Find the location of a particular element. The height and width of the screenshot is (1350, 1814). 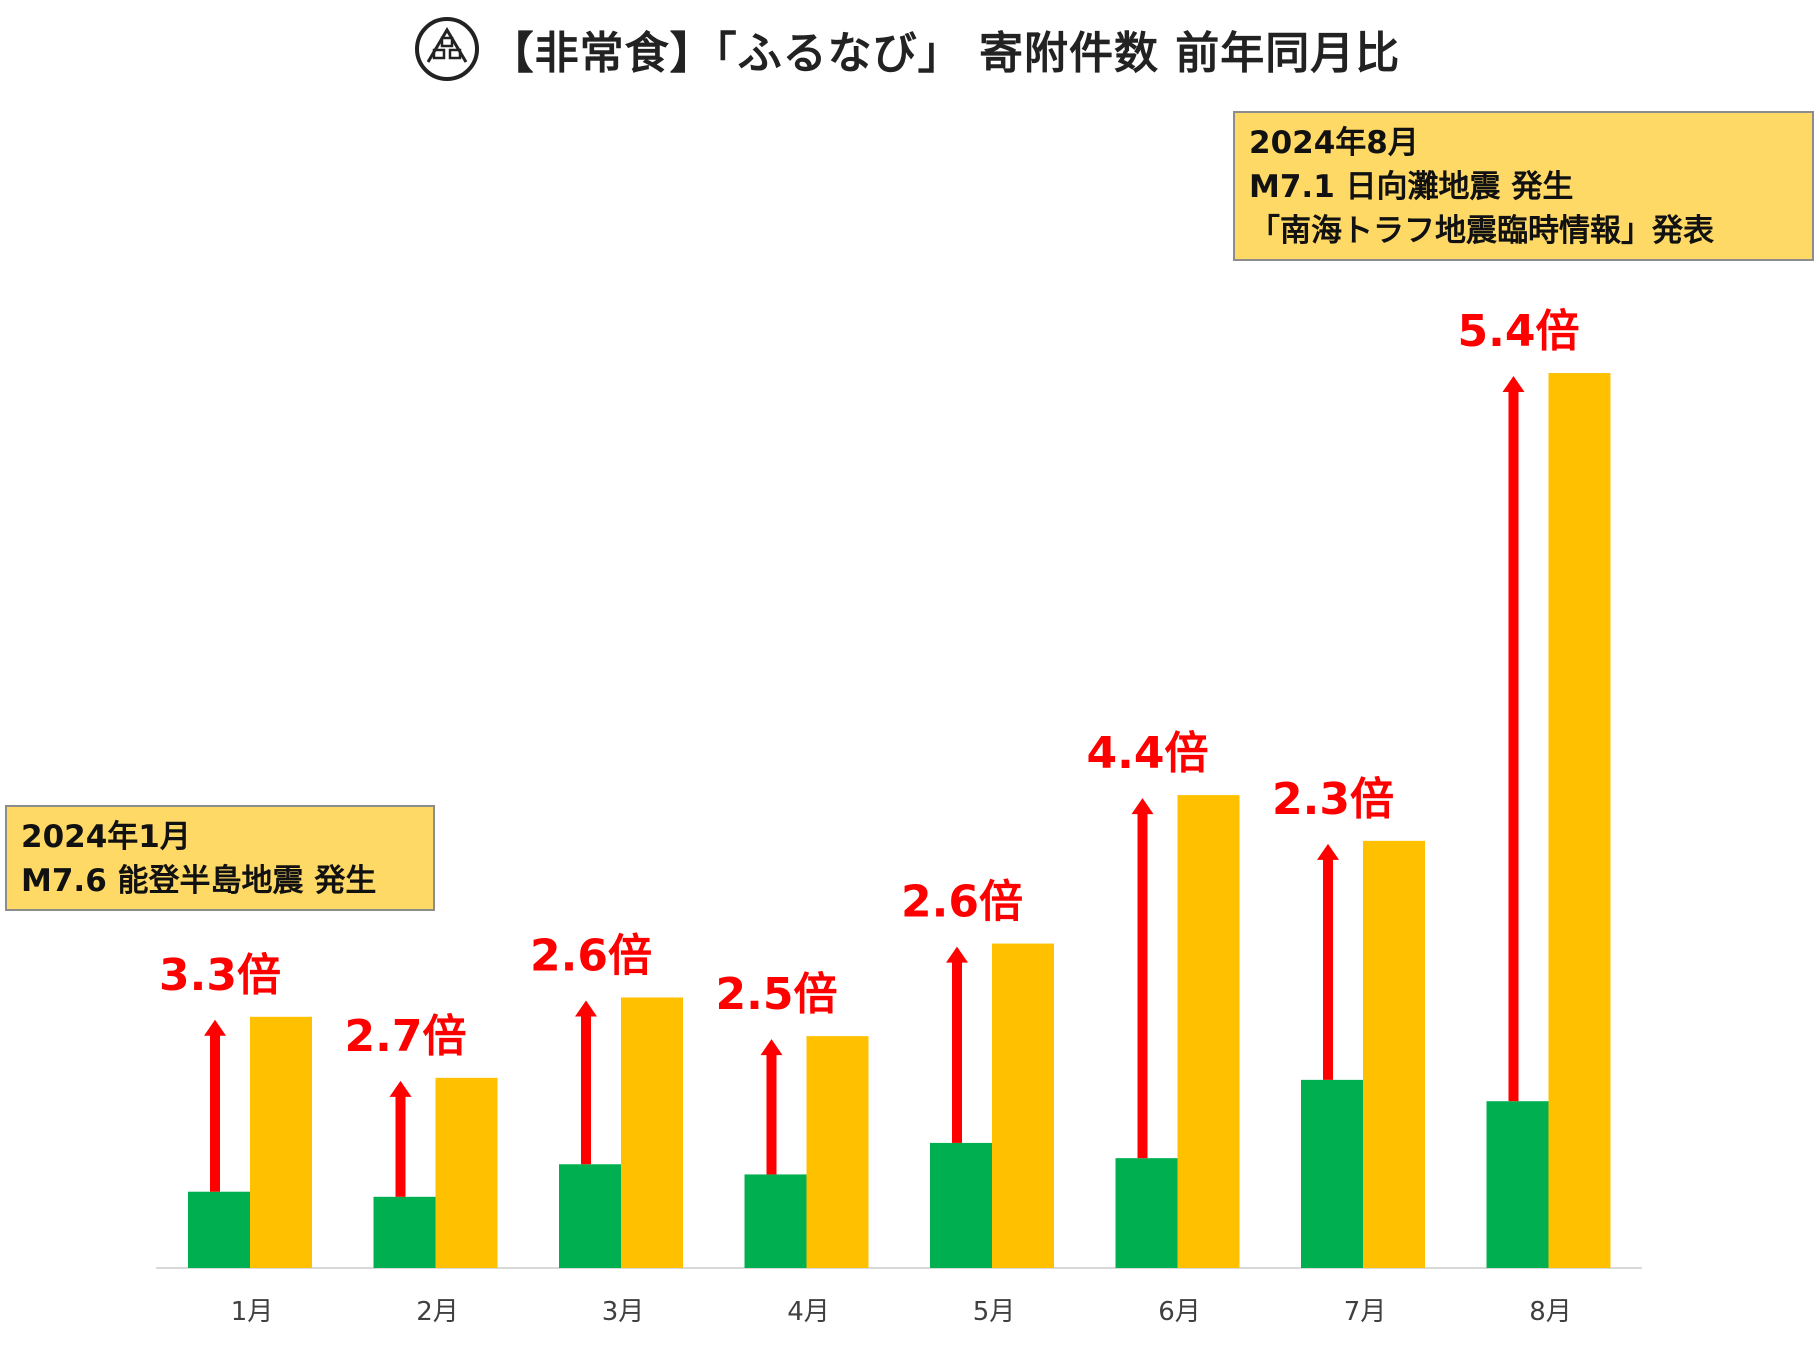

ratio-label: 2.7倍 is located at coordinates (406, 1036).